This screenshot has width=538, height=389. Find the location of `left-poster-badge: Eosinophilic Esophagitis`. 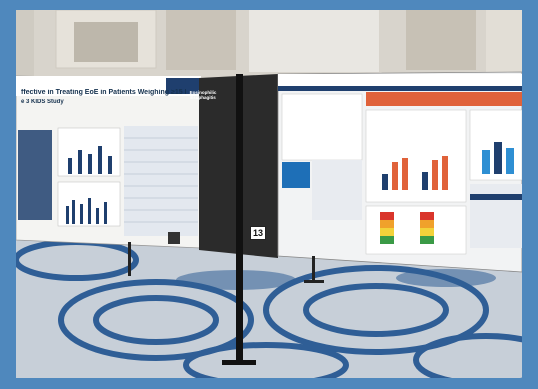

left-poster-badge: Eosinophilic Esophagitis is located at coordinates (203, 95).